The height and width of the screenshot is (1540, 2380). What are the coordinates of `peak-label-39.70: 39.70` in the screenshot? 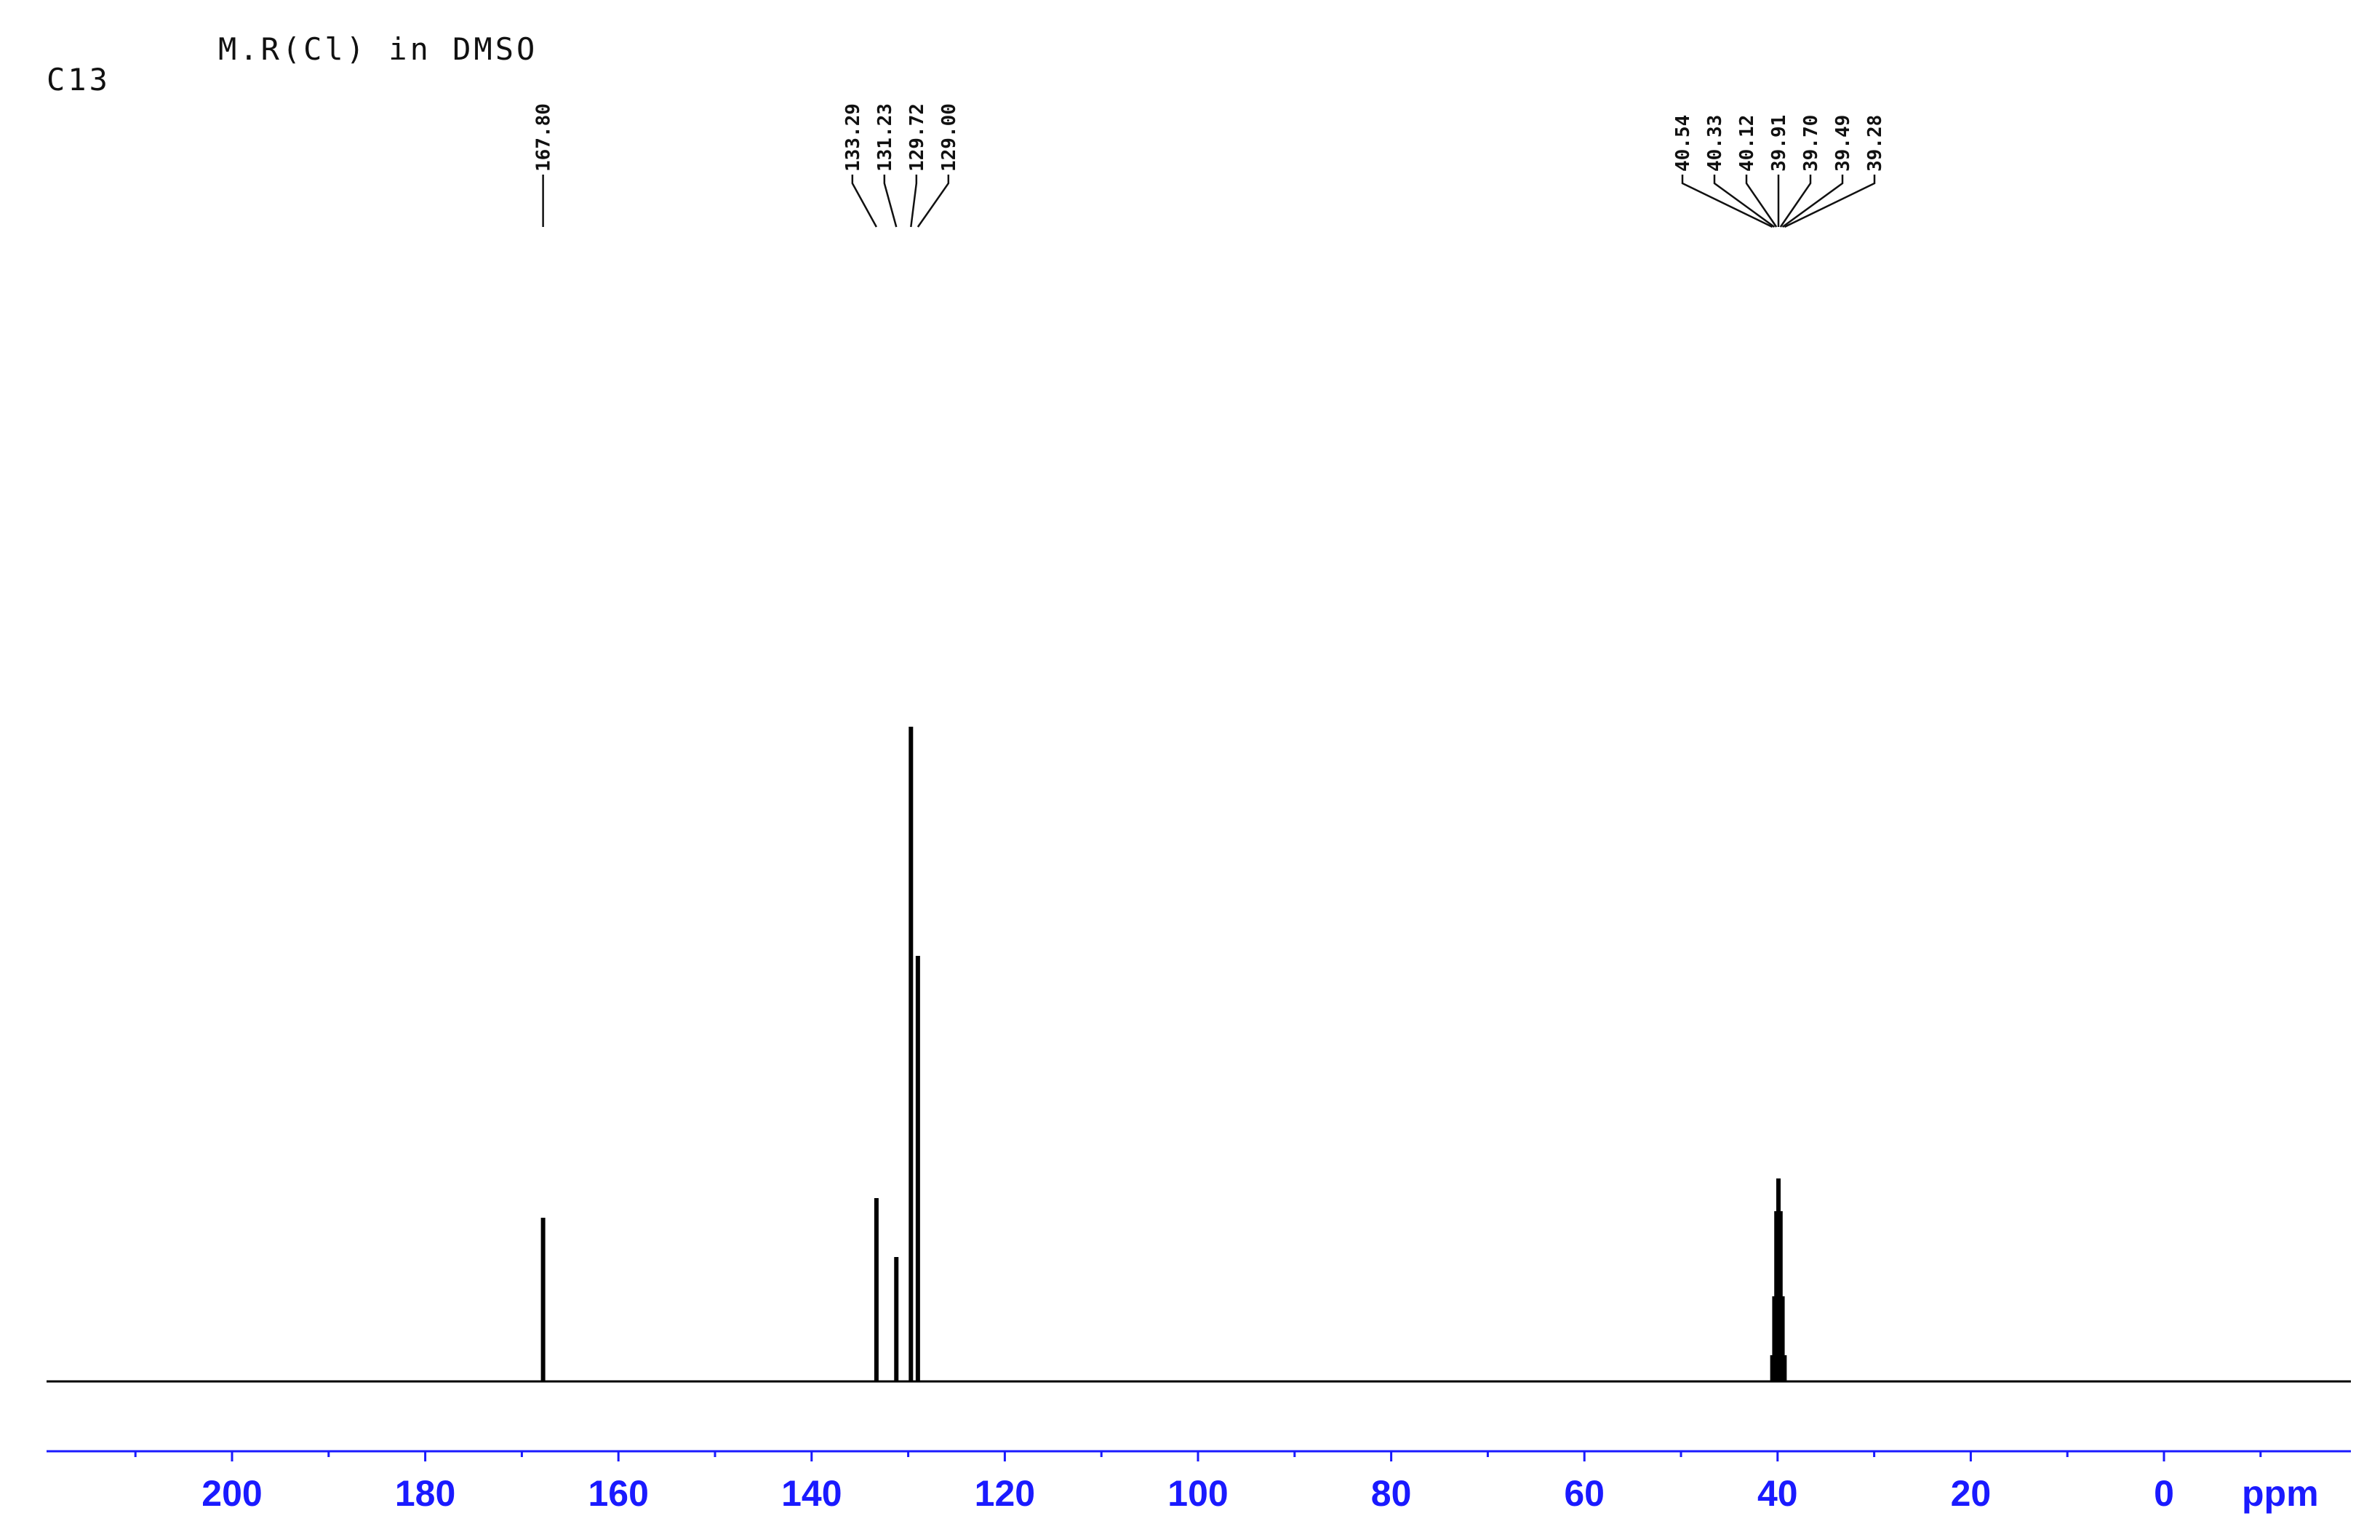 It's located at (1811, 144).